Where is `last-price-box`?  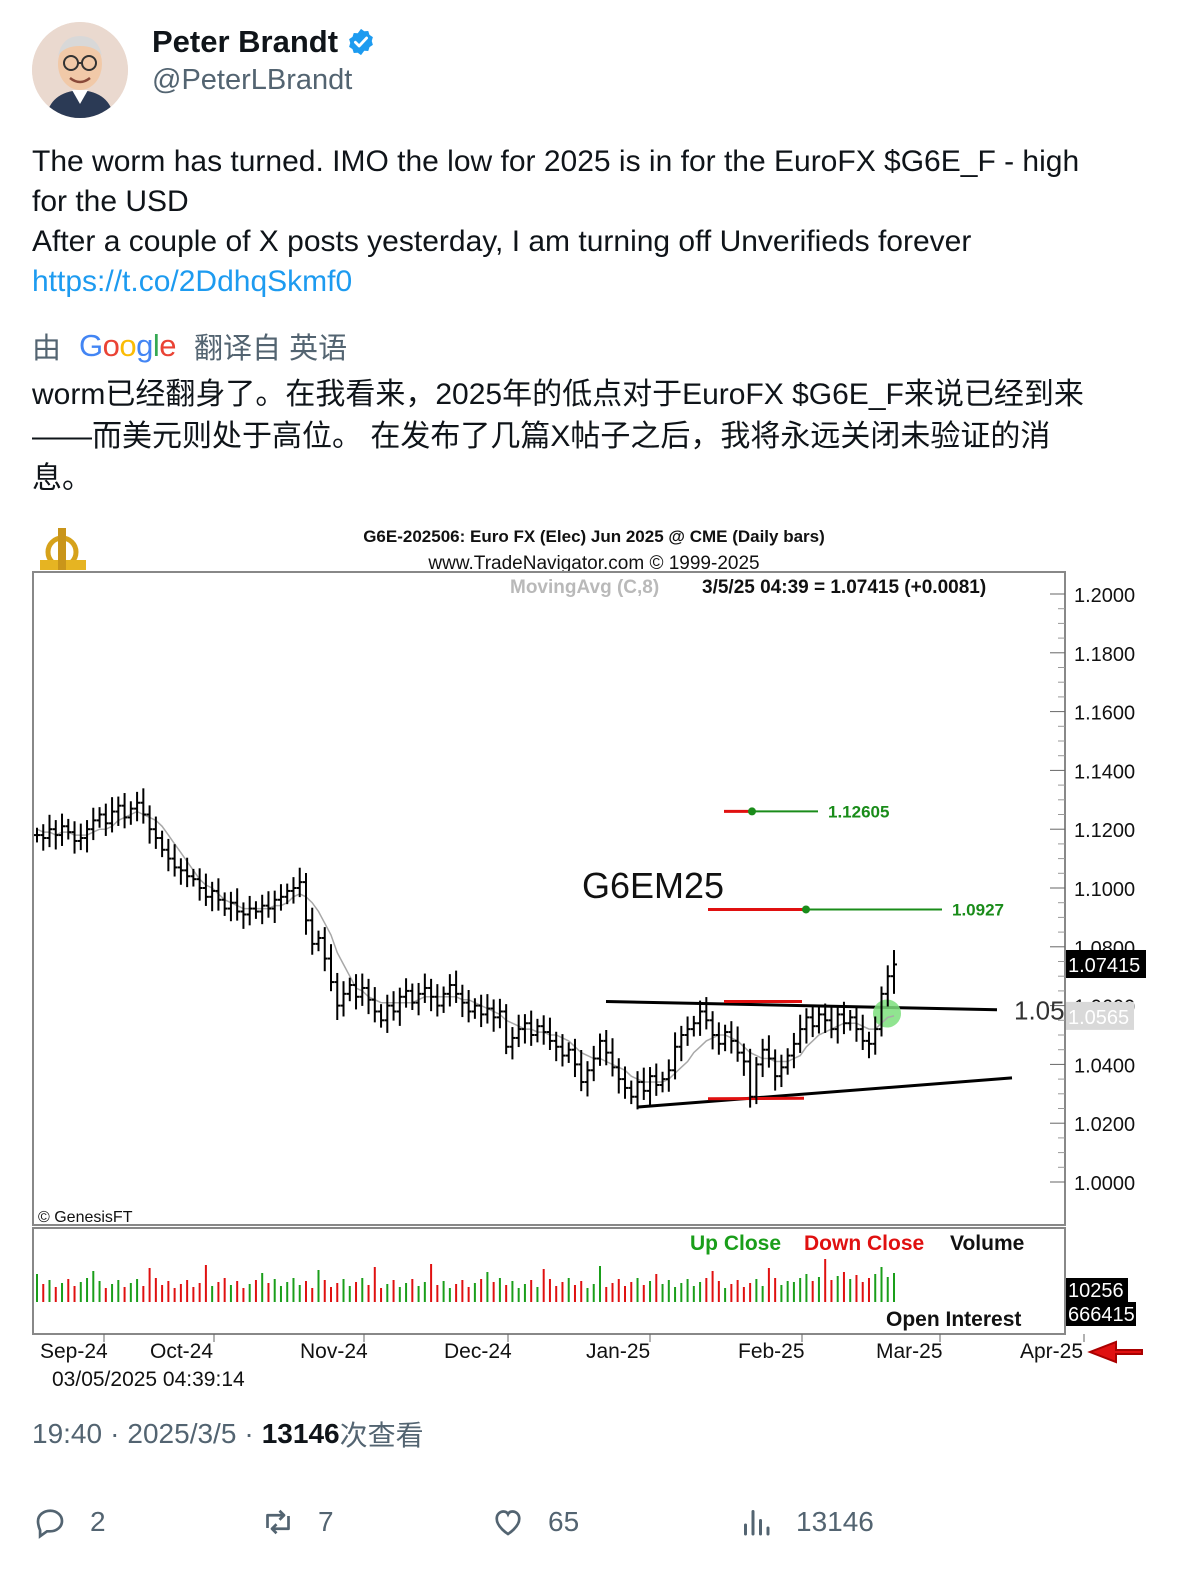
last-price-box is located at coordinates (1106, 963).